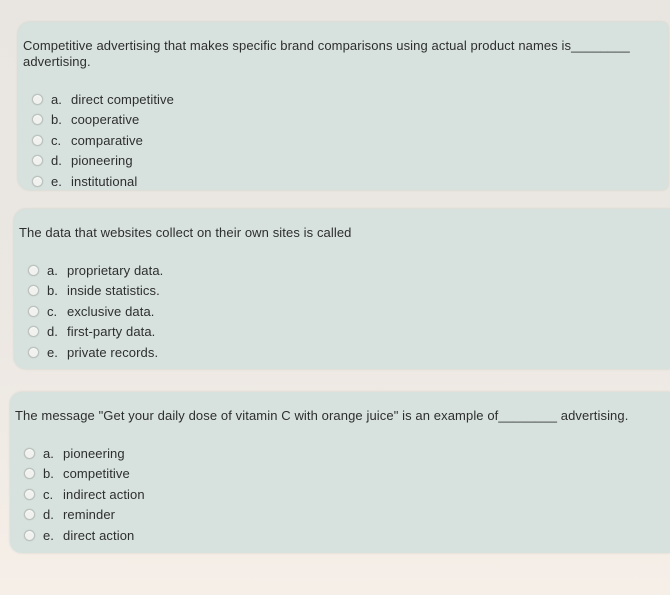  I want to click on option-label: direct competitive, so click(122, 99).